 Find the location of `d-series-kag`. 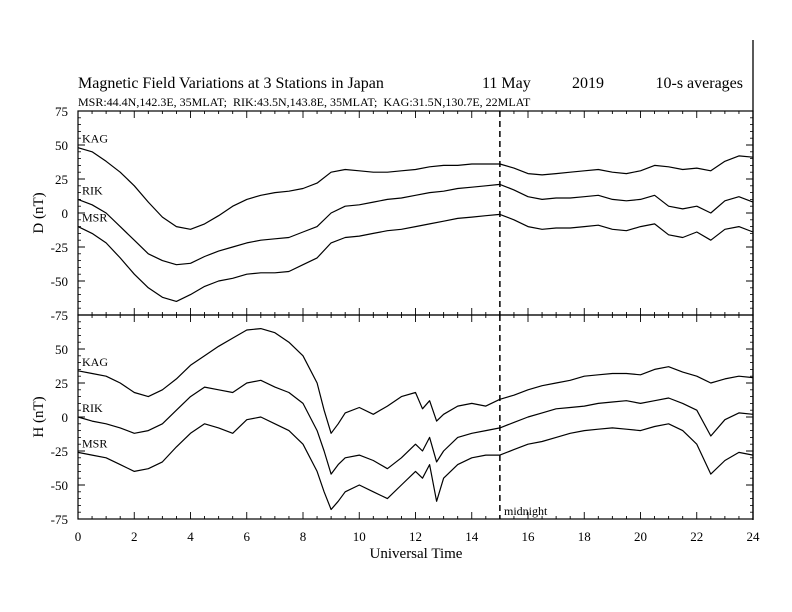

d-series-kag is located at coordinates (415, 188).